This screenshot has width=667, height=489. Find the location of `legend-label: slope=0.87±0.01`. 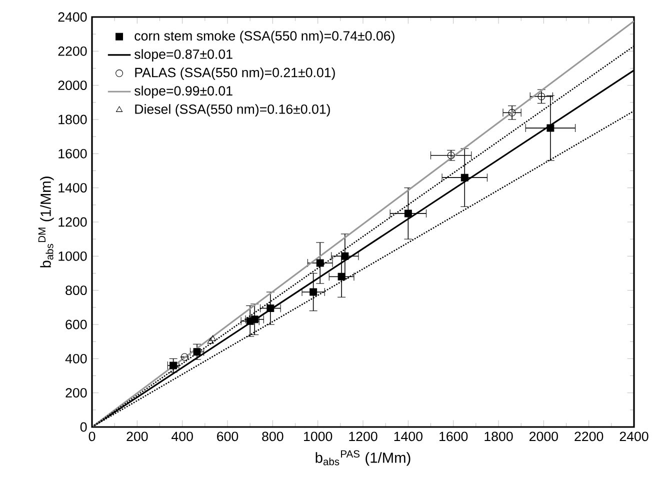

legend-label: slope=0.87±0.01 is located at coordinates (183, 55).